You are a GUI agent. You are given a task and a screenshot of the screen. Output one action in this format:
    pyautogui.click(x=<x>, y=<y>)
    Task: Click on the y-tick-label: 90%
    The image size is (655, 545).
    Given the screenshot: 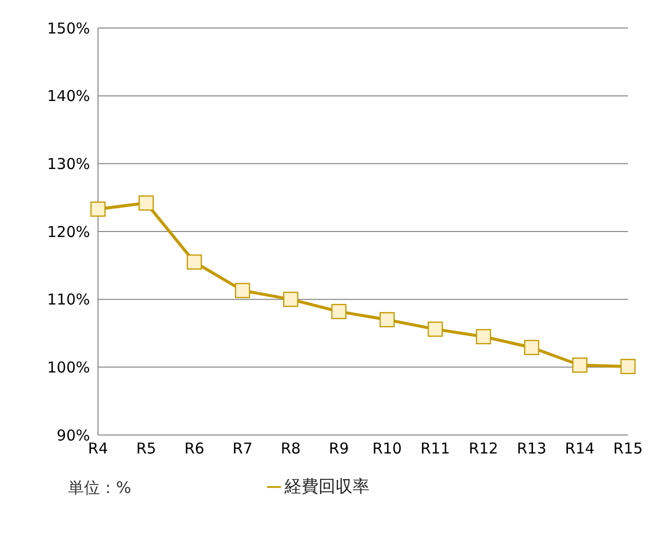 What is the action you would take?
    pyautogui.click(x=73, y=435)
    